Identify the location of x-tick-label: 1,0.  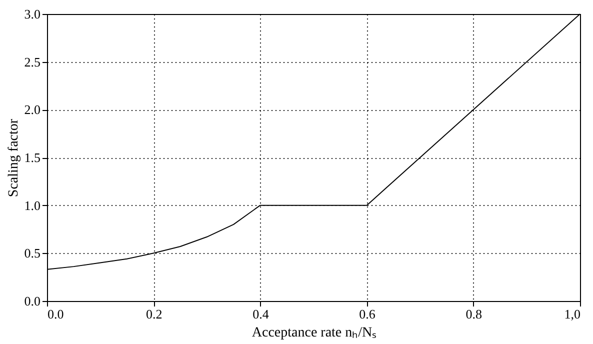
(572, 314).